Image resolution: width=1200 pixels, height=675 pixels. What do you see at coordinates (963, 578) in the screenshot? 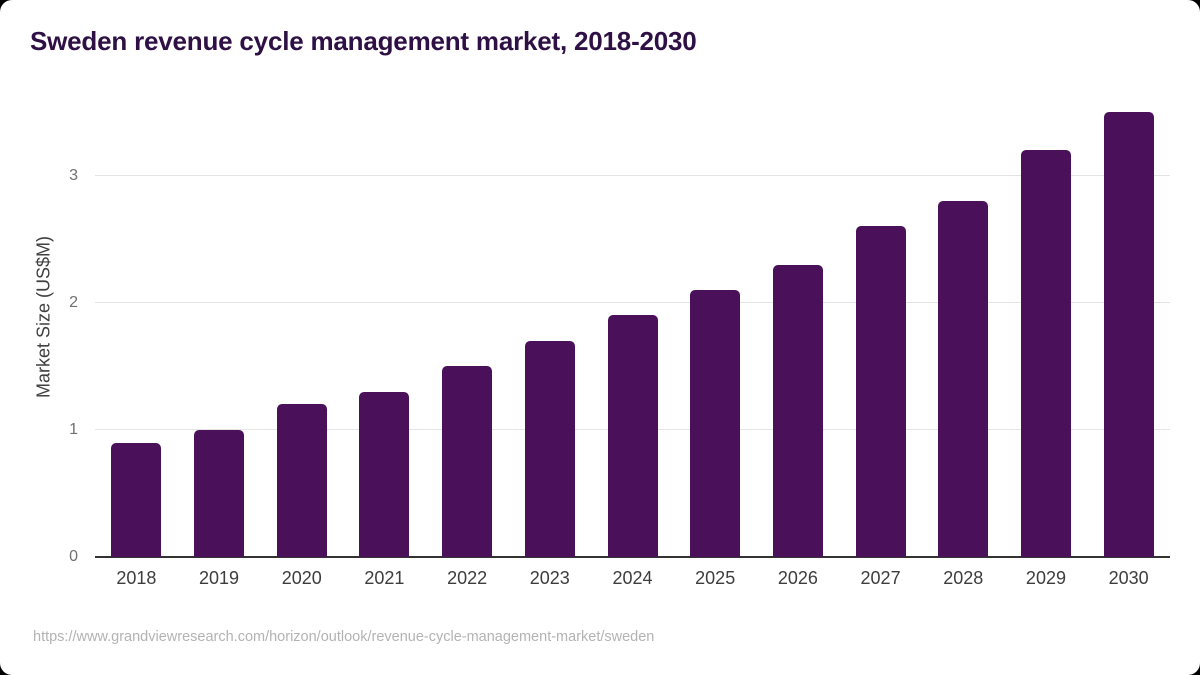
I see `x-tick-label: 2028` at bounding box center [963, 578].